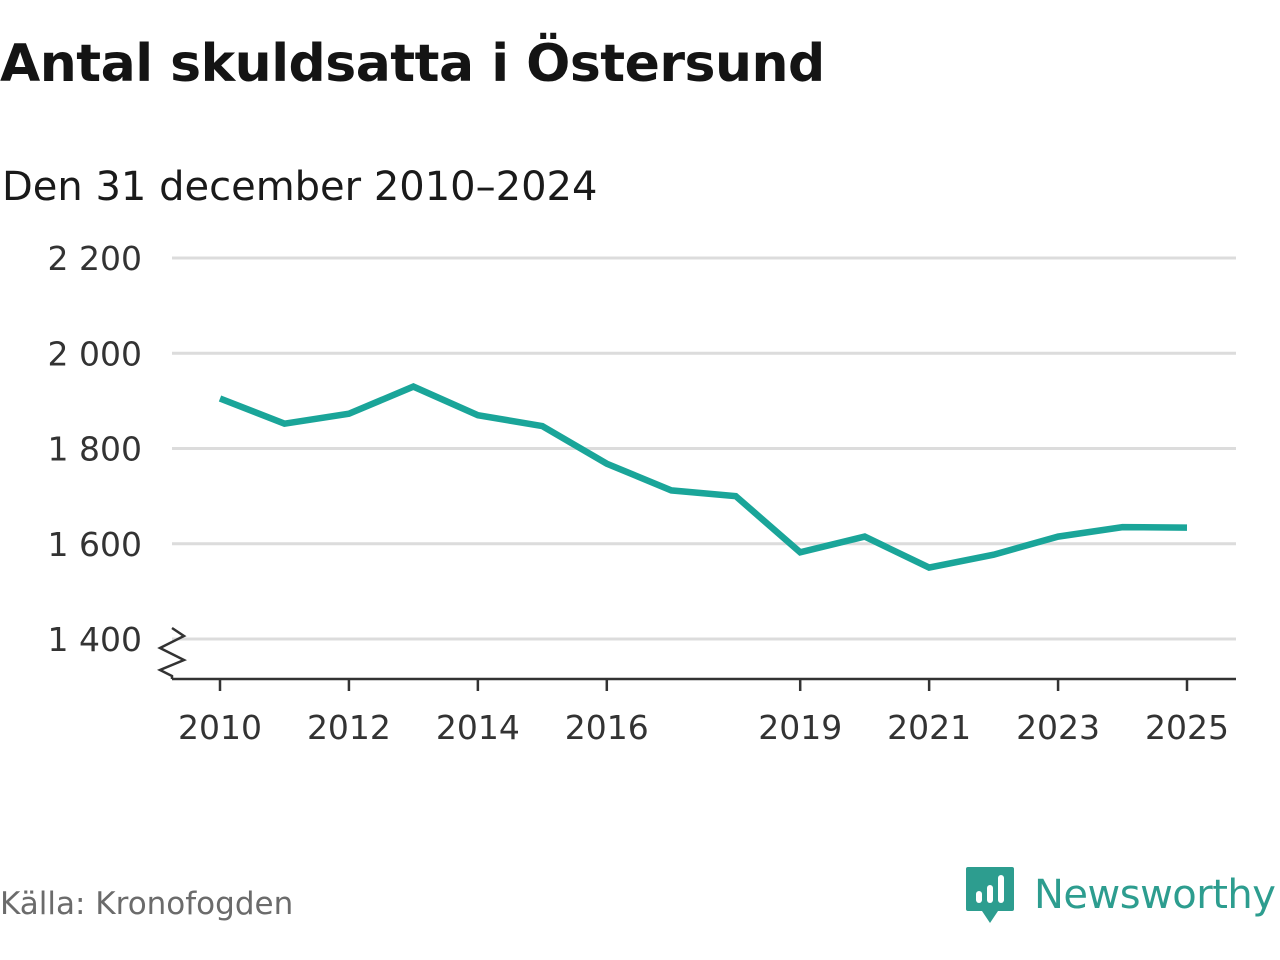  Describe the element at coordinates (800, 727) in the screenshot. I see `x-tick-label: 2019` at that location.